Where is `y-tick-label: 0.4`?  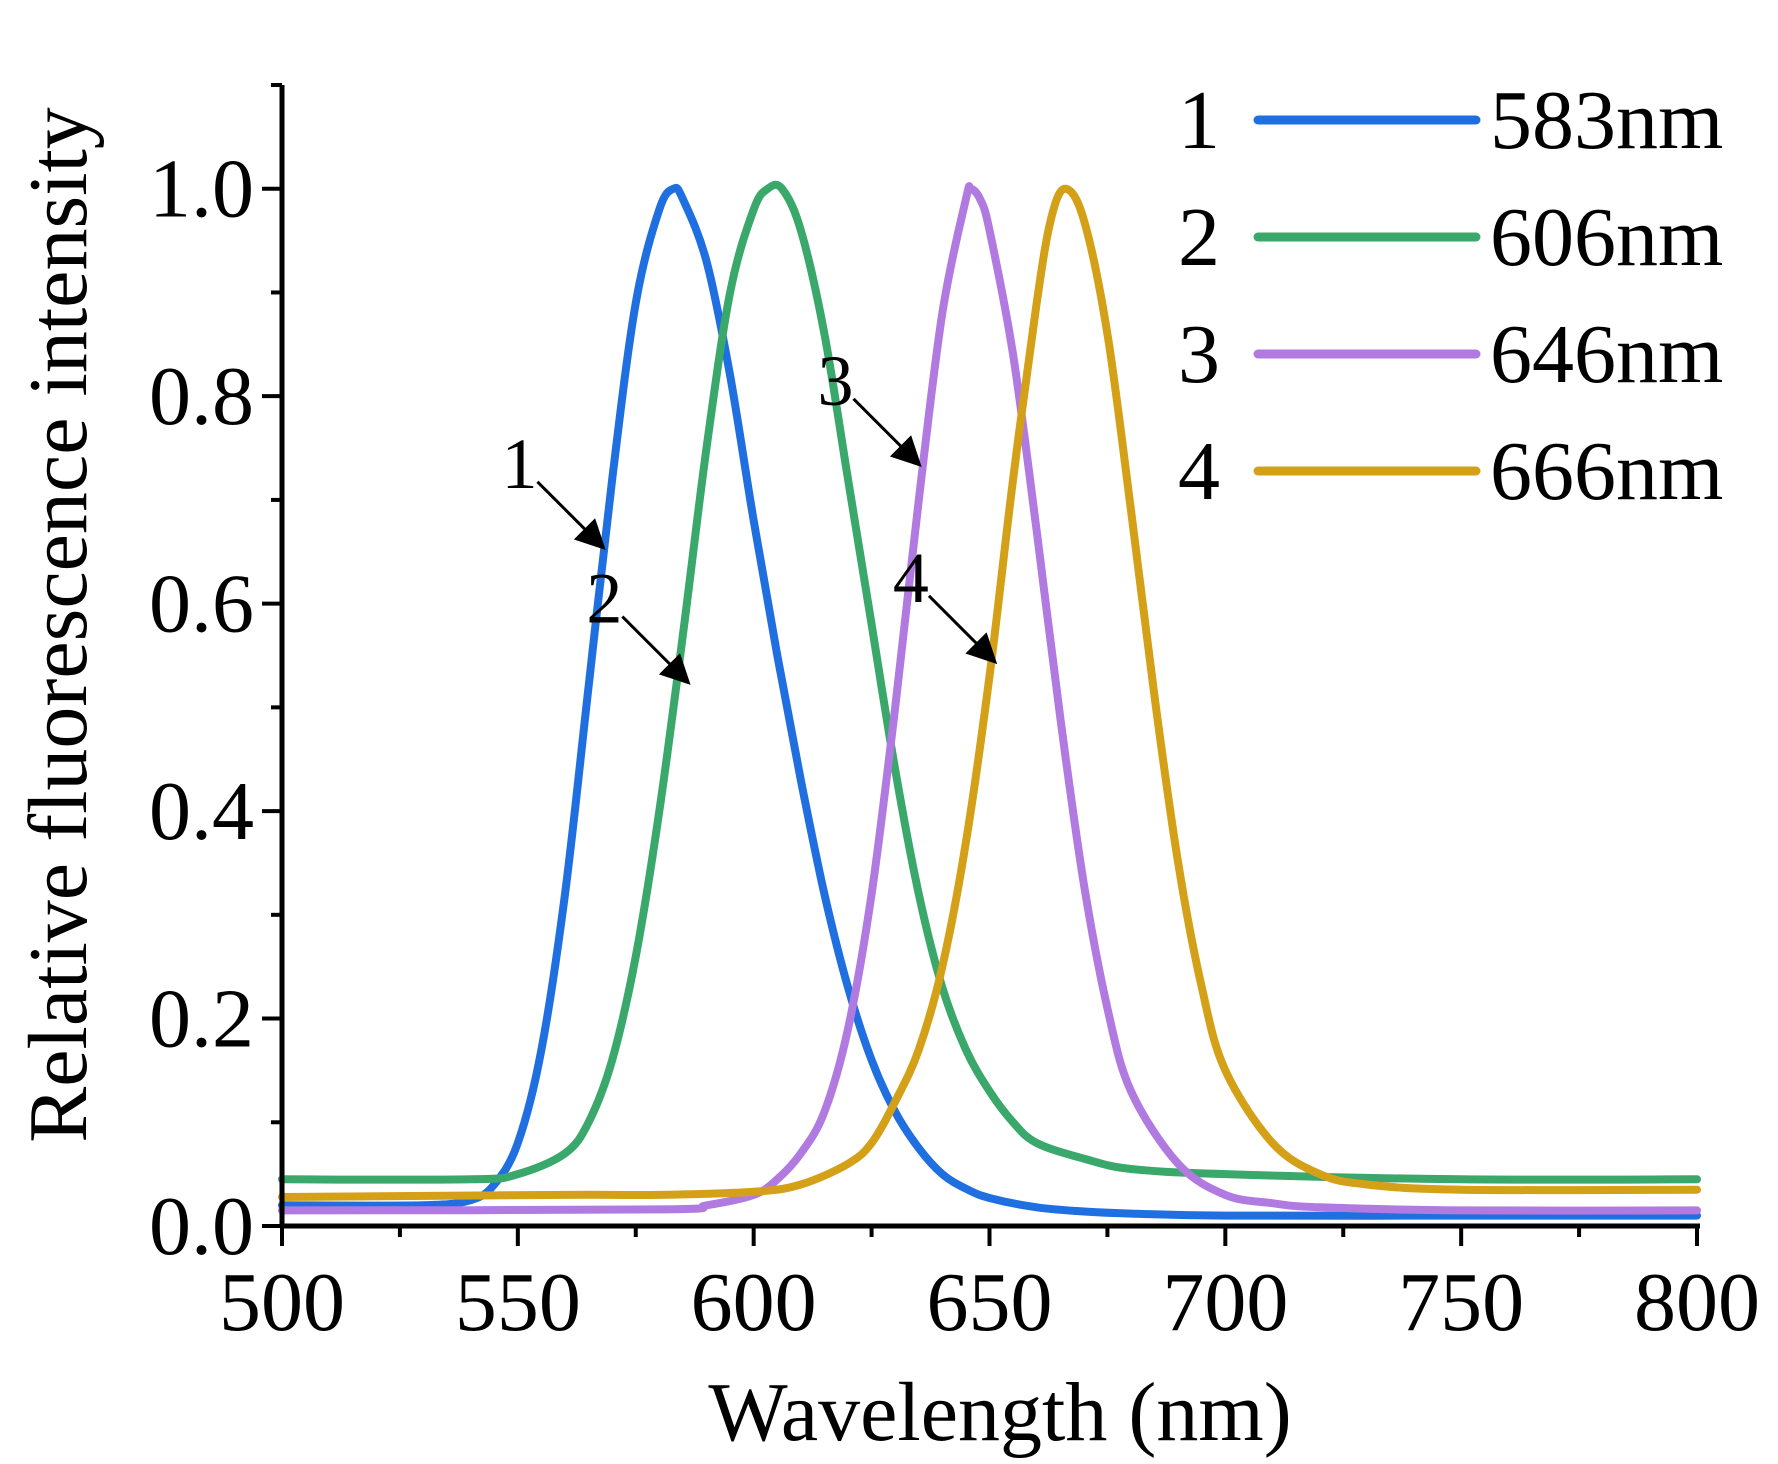
y-tick-label: 0.4 is located at coordinates (201, 811).